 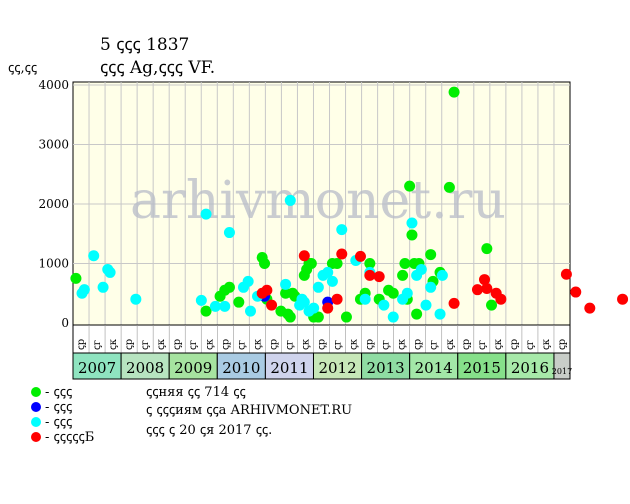 I want to click on year-label: 2010, so click(x=241, y=368).